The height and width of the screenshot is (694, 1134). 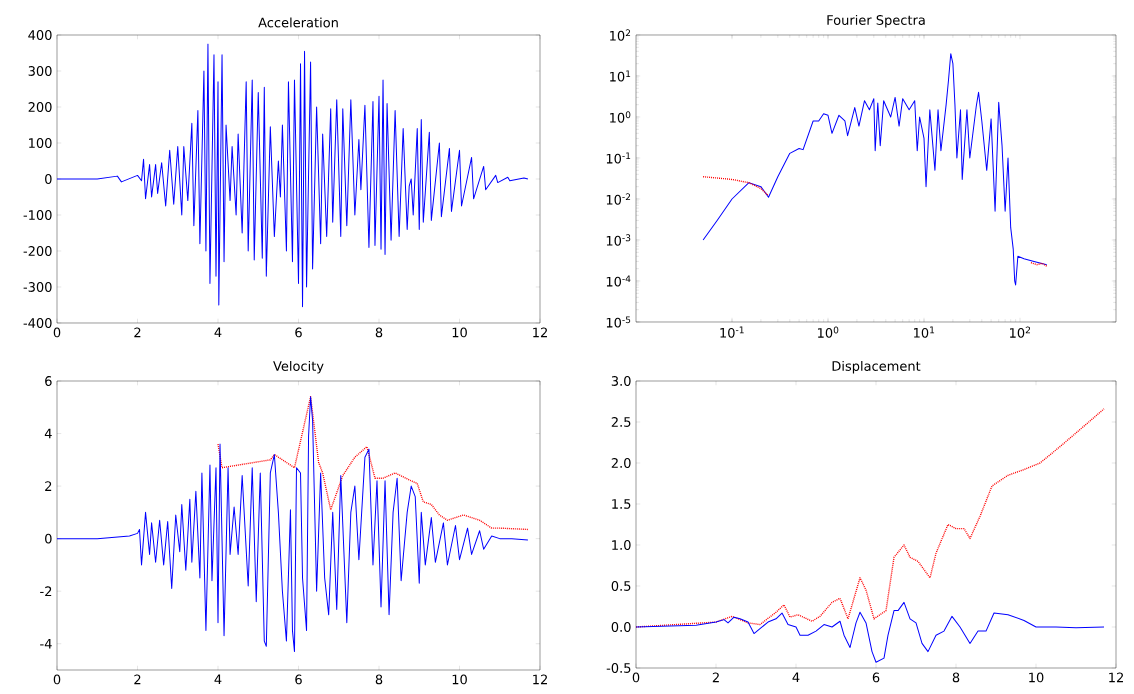 I want to click on y-tick-label: 10$^{-4}$, so click(x=618, y=281).